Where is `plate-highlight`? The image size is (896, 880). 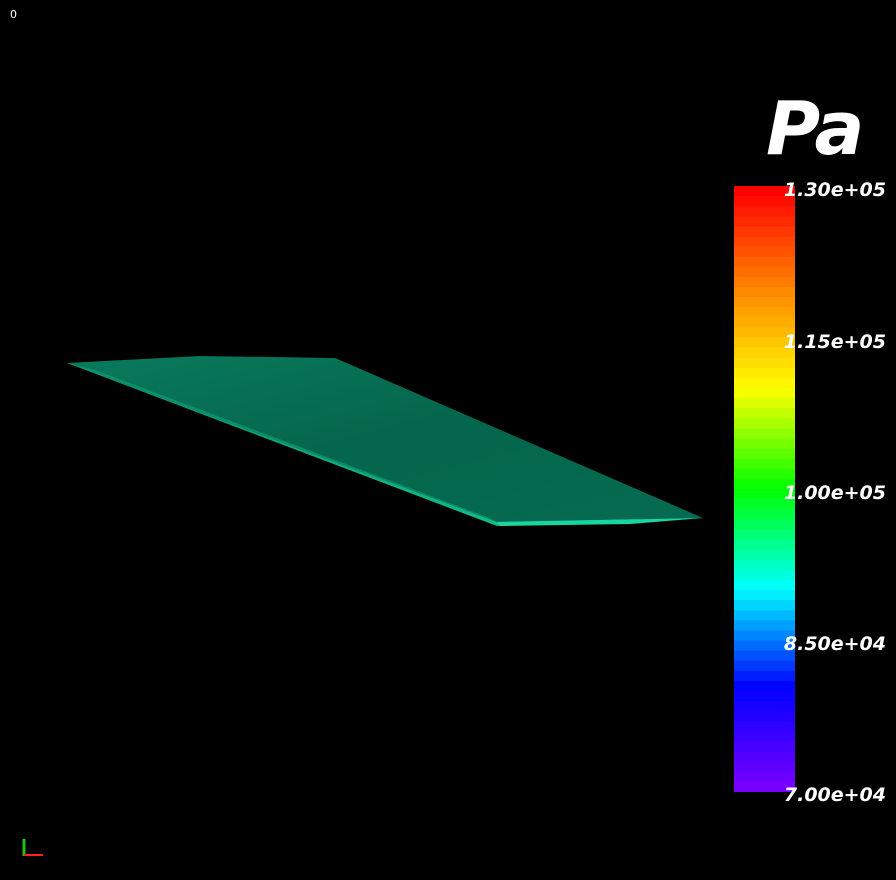
plate-highlight is located at coordinates (282, 442).